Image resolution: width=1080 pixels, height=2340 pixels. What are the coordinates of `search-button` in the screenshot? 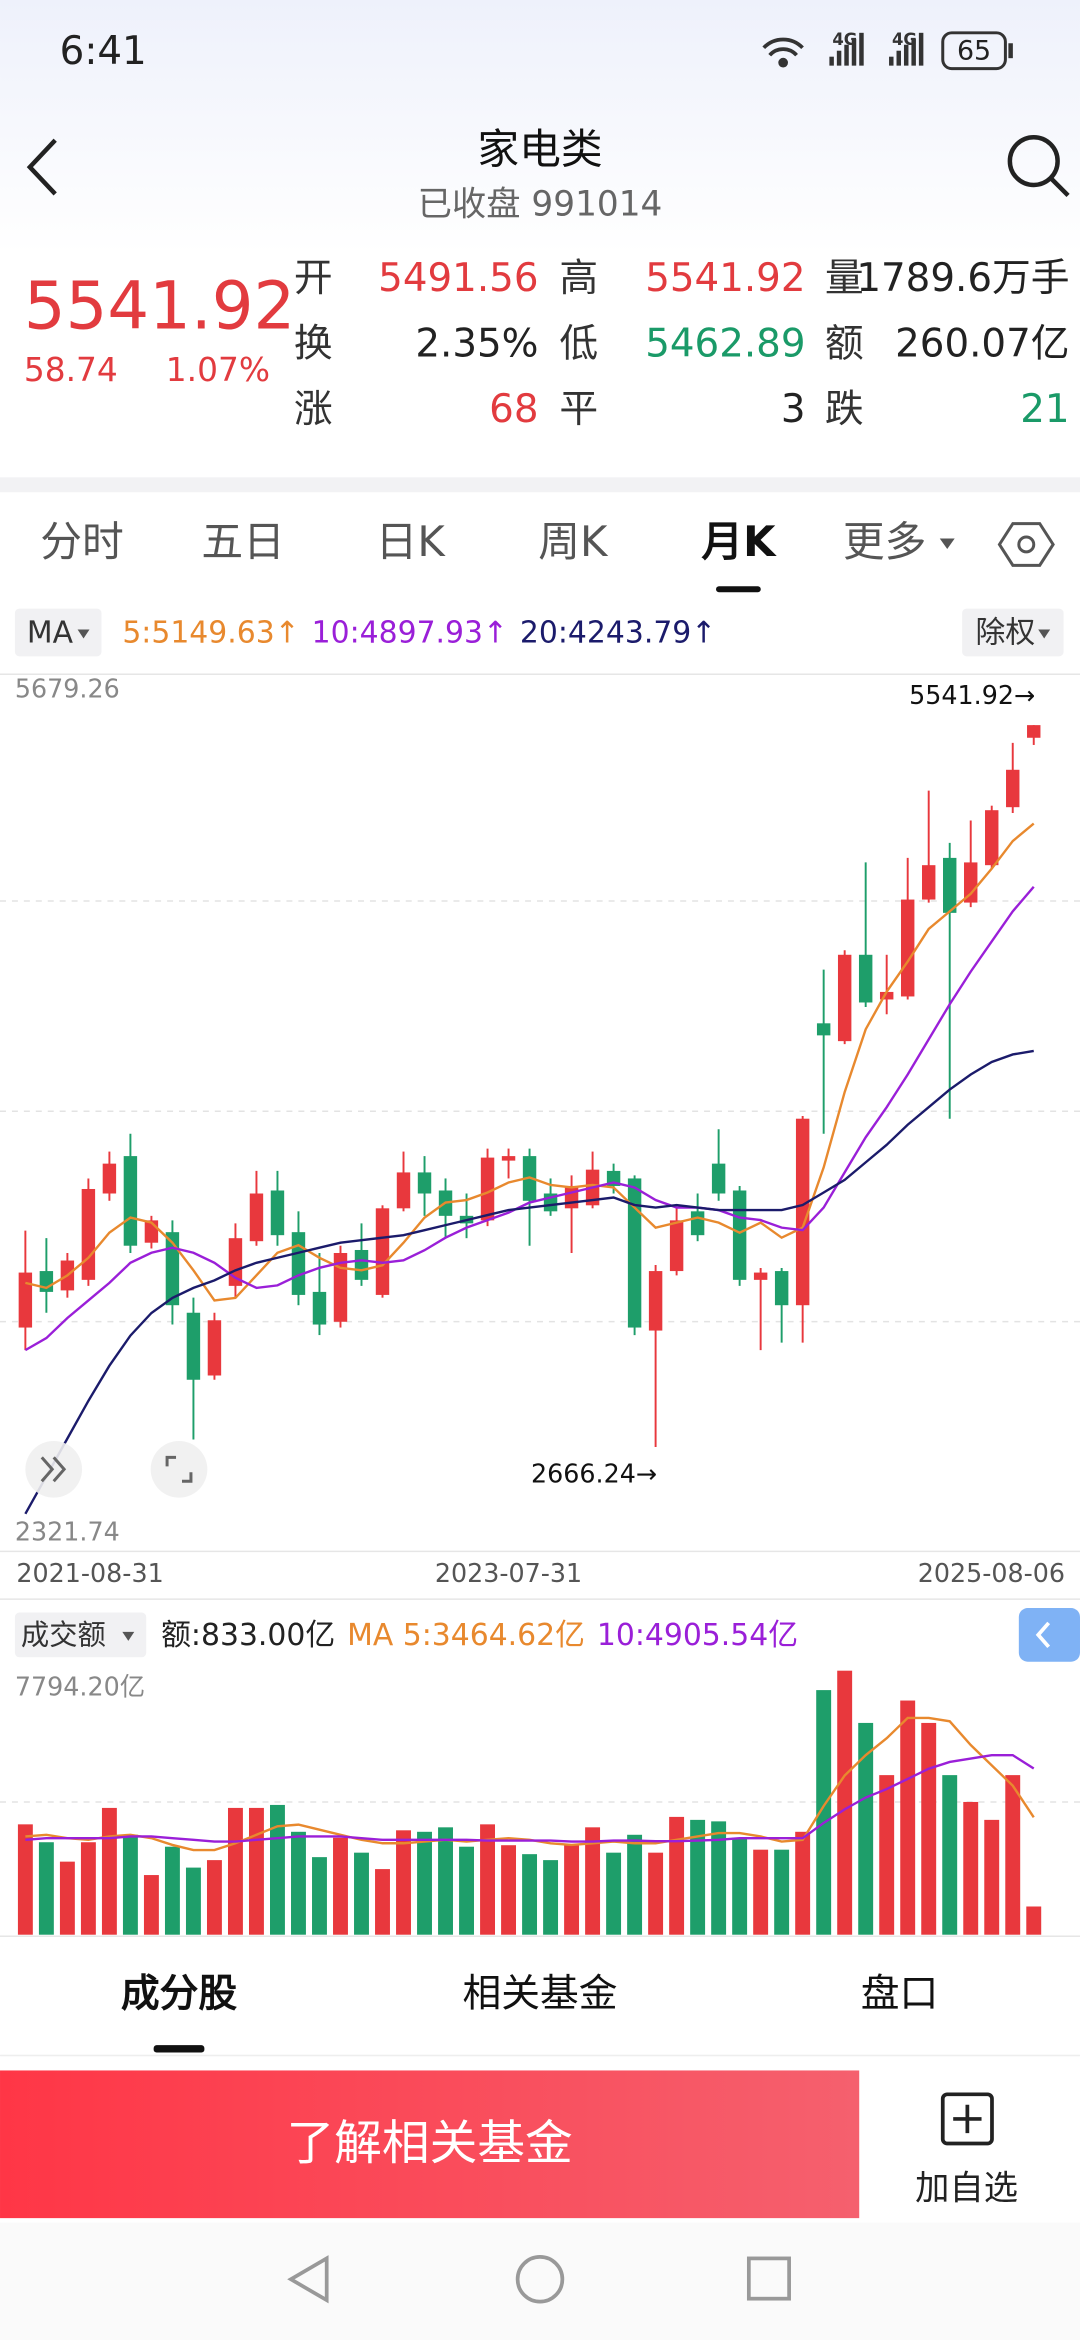 It's located at (1038, 165).